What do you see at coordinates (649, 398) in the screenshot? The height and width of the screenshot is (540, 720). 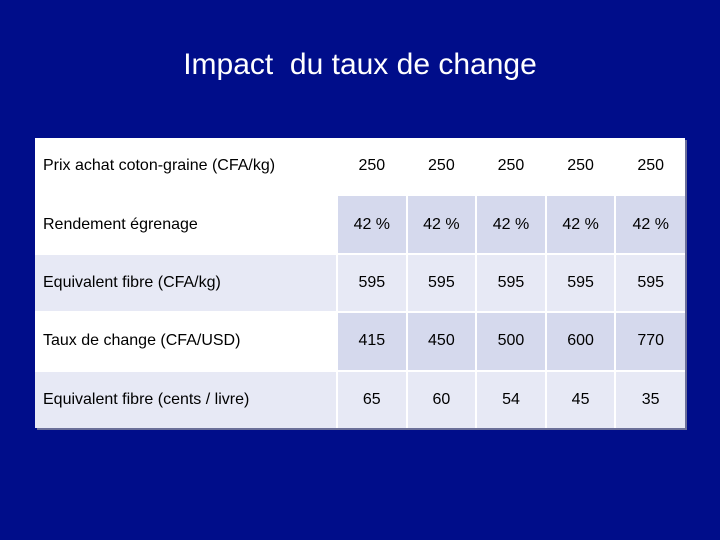 I see `table-cell: 35` at bounding box center [649, 398].